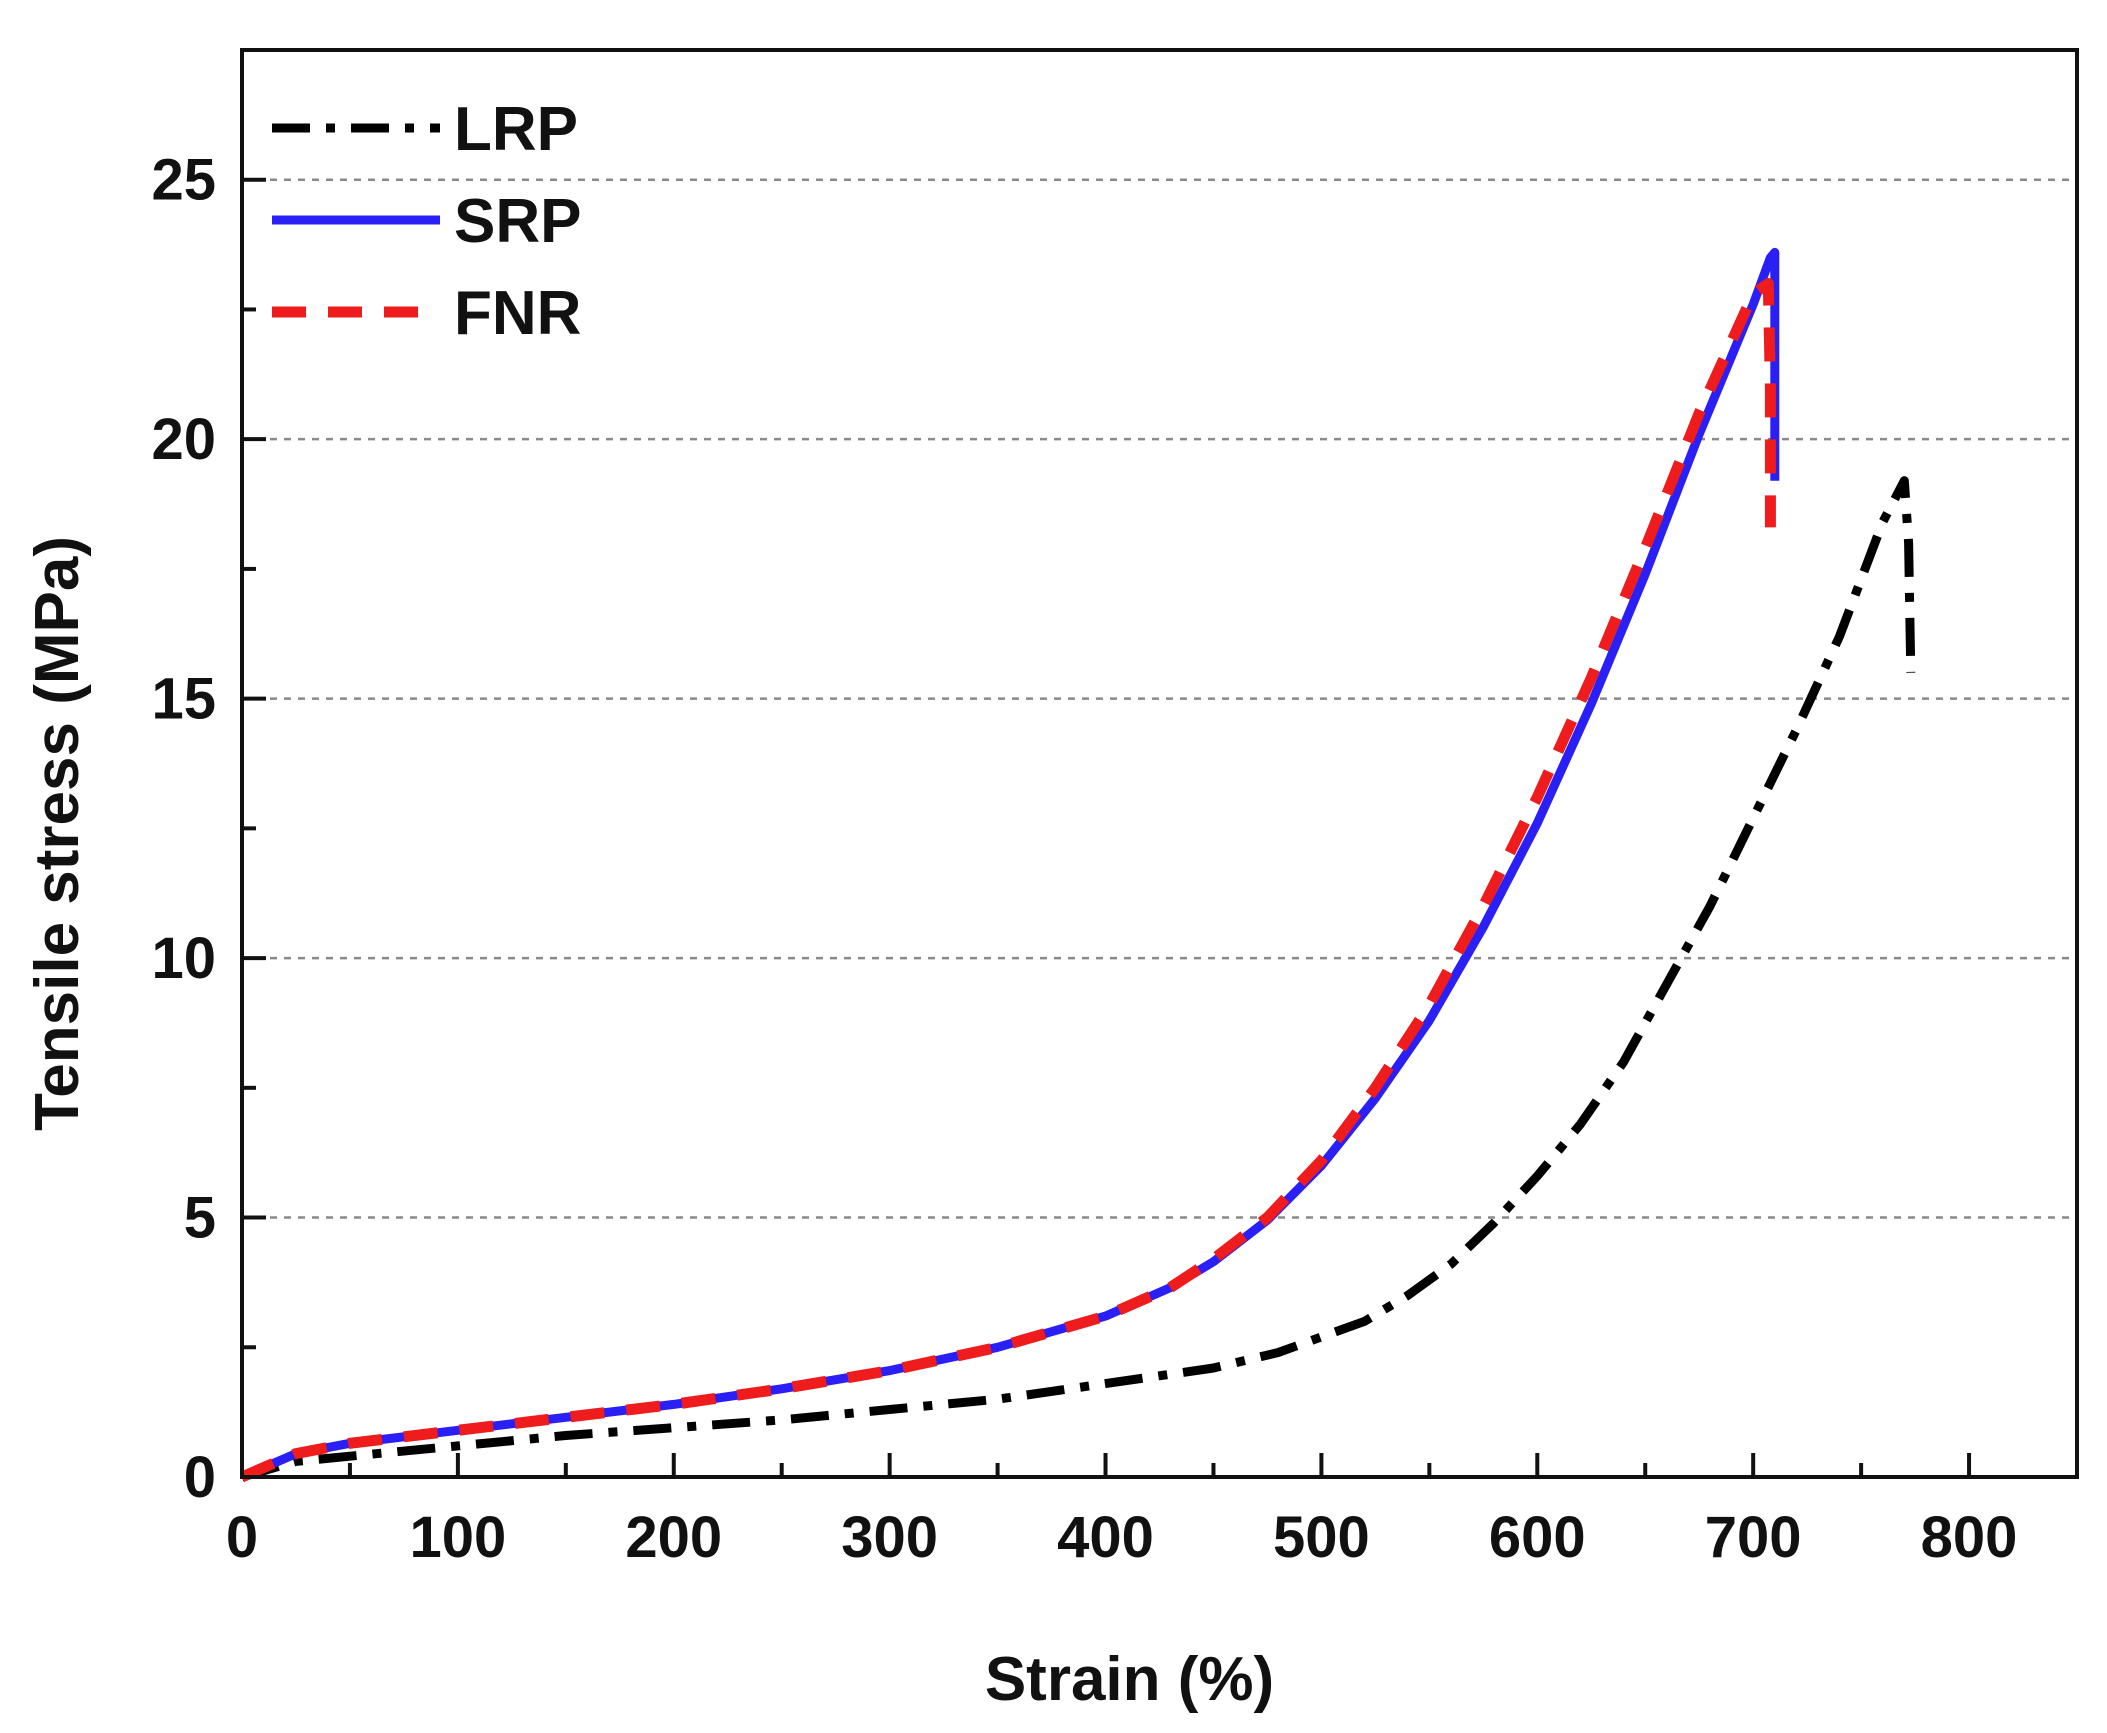 This screenshot has height=1733, width=2107. What do you see at coordinates (1969, 1537) in the screenshot?
I see `x-tick-label-800: 800` at bounding box center [1969, 1537].